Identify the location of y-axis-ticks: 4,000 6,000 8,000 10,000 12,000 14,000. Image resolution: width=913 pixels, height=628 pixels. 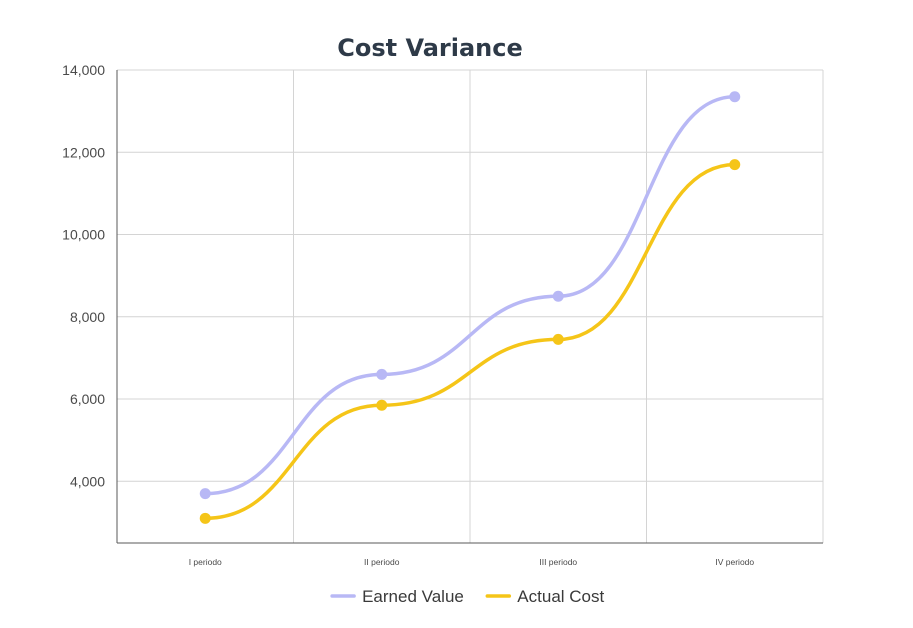
(83, 275).